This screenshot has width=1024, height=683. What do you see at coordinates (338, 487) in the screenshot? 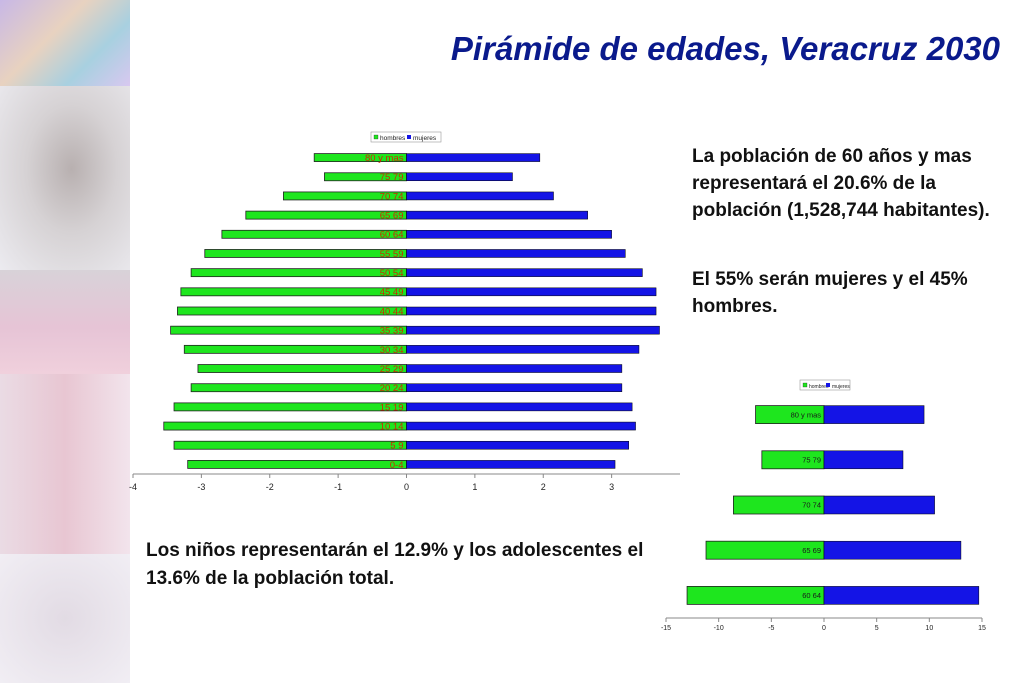
I see `x-tick-label: -1` at bounding box center [338, 487].